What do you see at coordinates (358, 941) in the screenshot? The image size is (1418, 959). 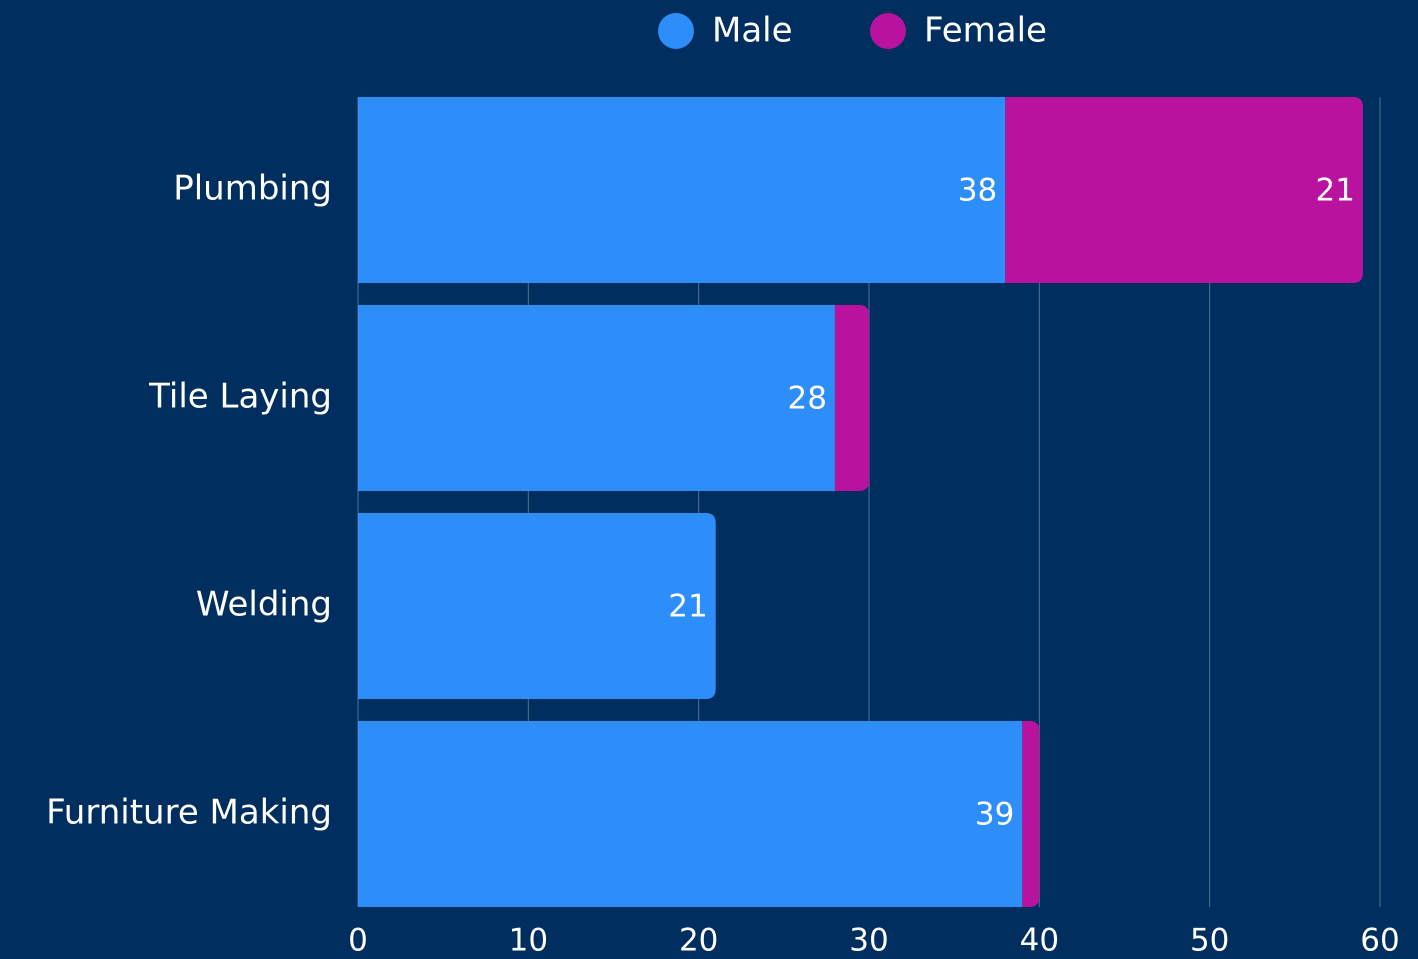 I see `x-tick-label: 0` at bounding box center [358, 941].